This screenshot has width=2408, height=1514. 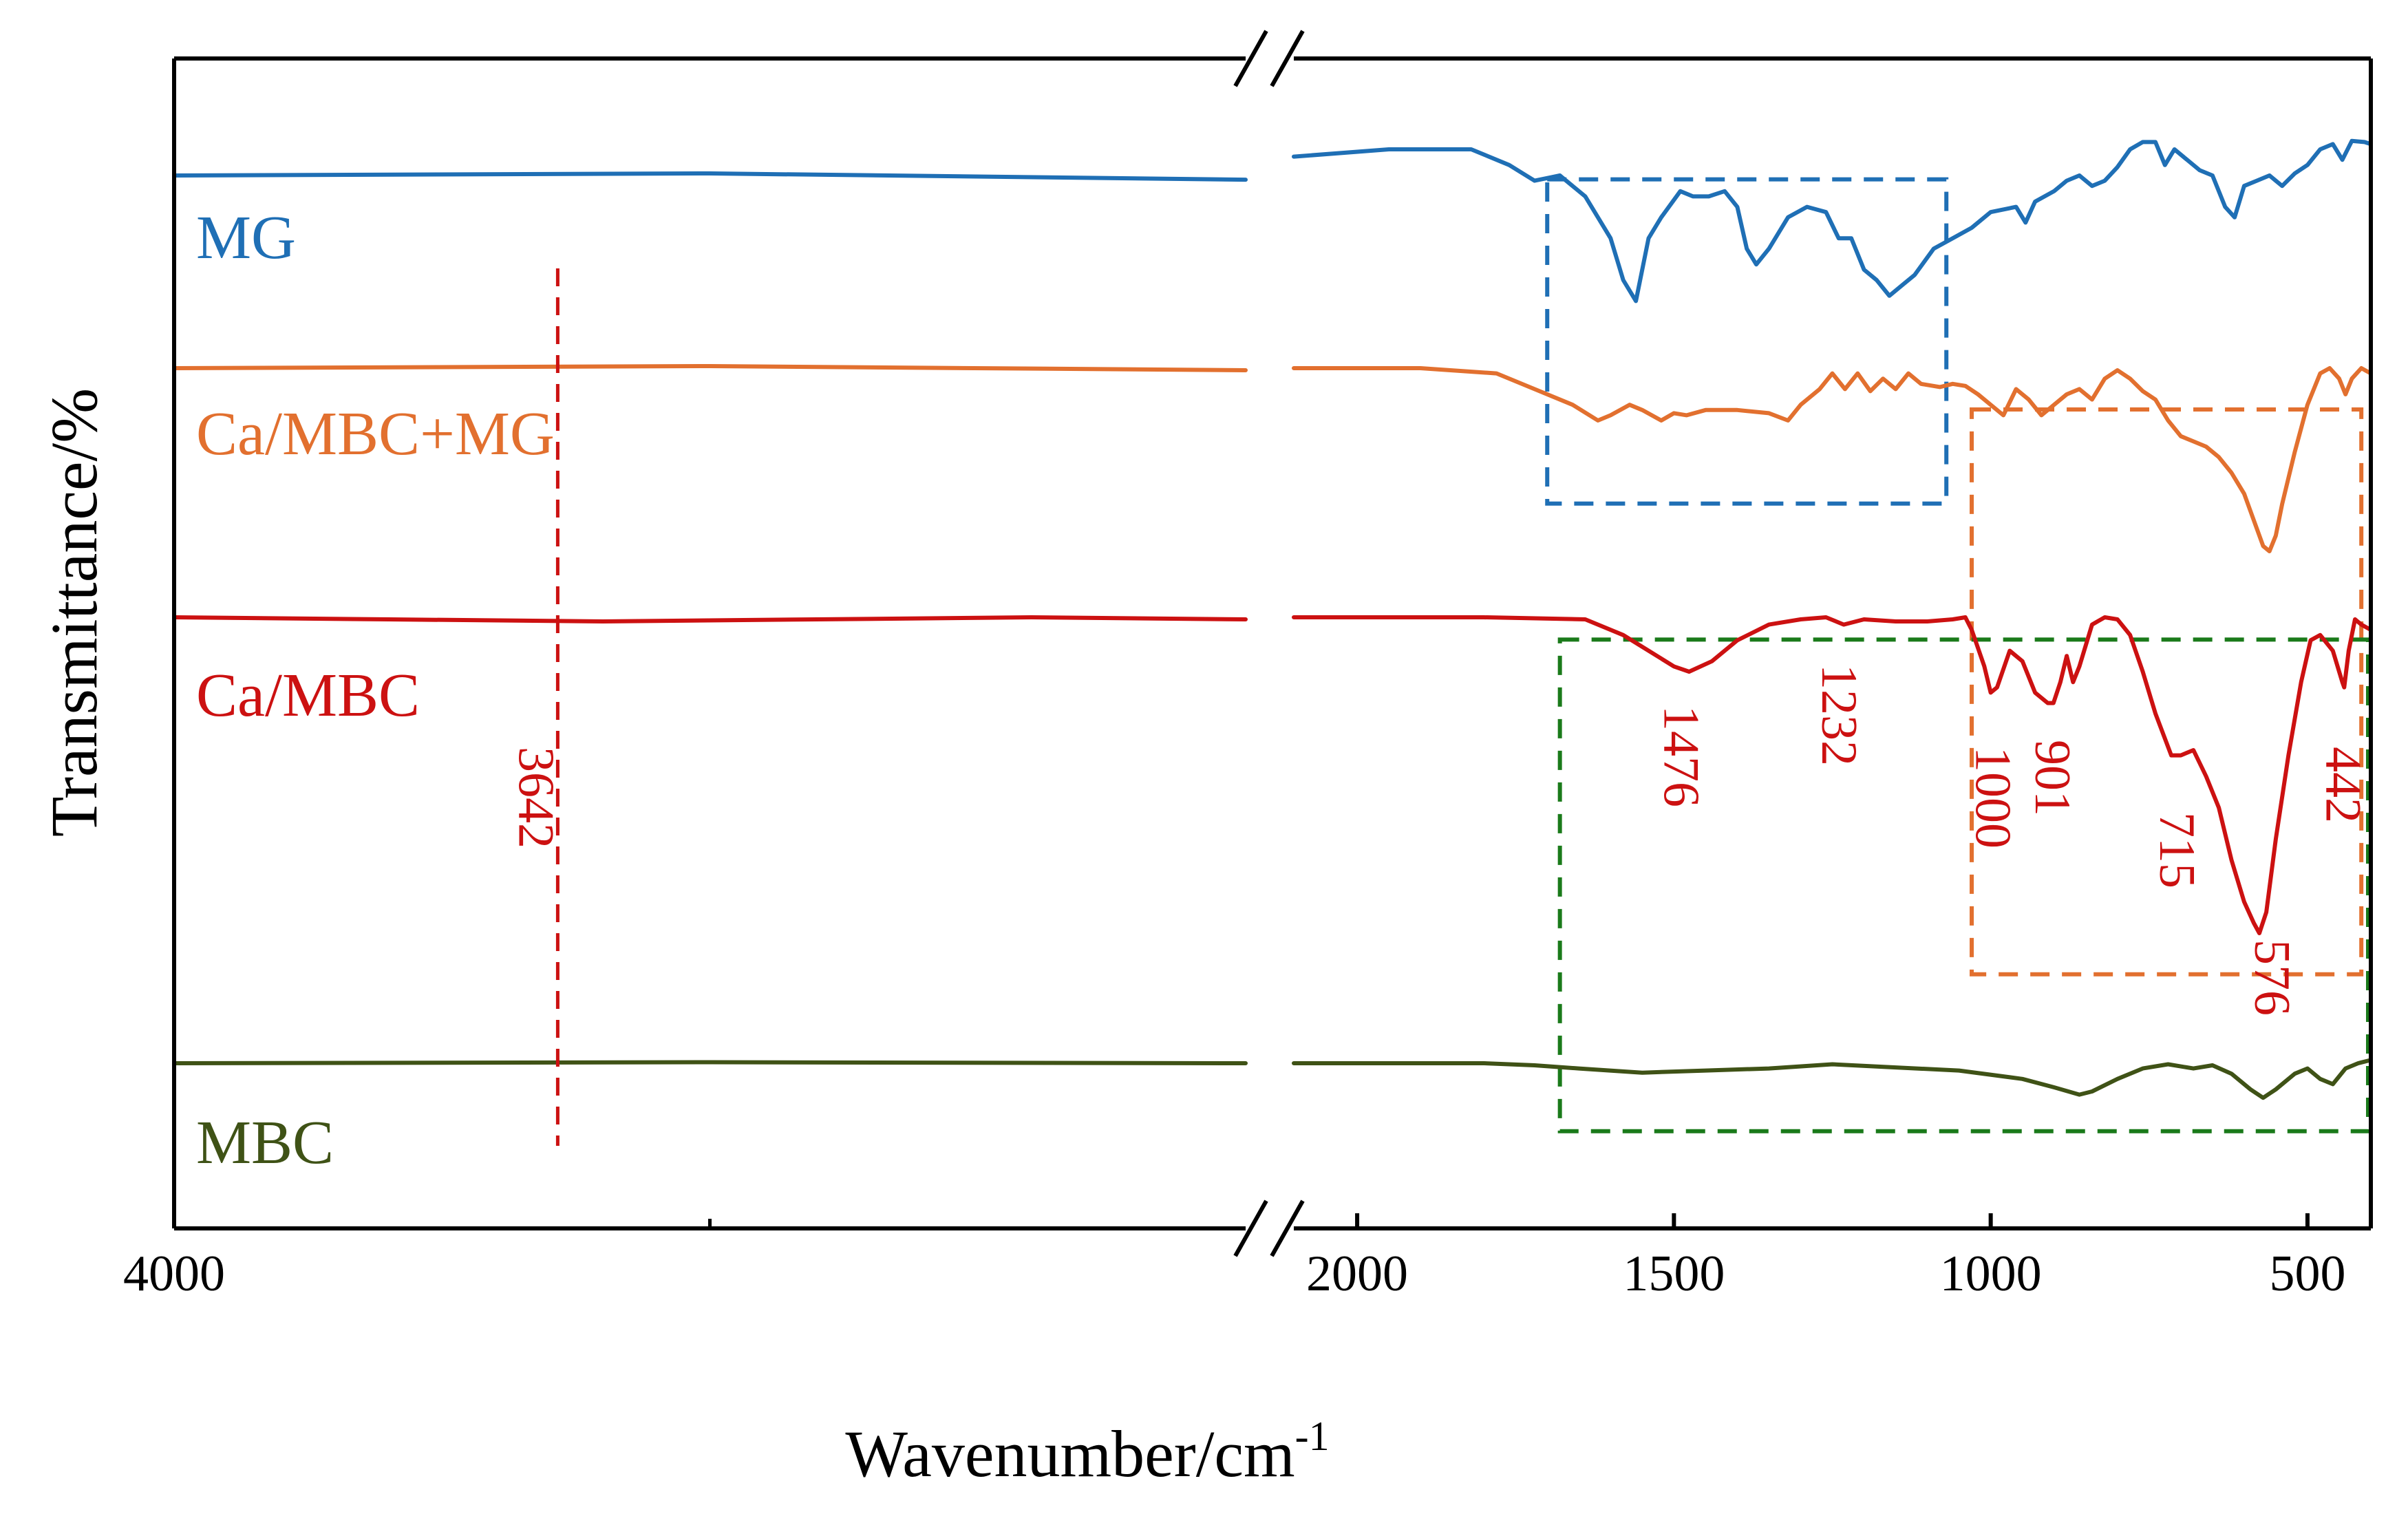 What do you see at coordinates (1674, 1274) in the screenshot?
I see `x-tick-label-1500: 1500` at bounding box center [1674, 1274].